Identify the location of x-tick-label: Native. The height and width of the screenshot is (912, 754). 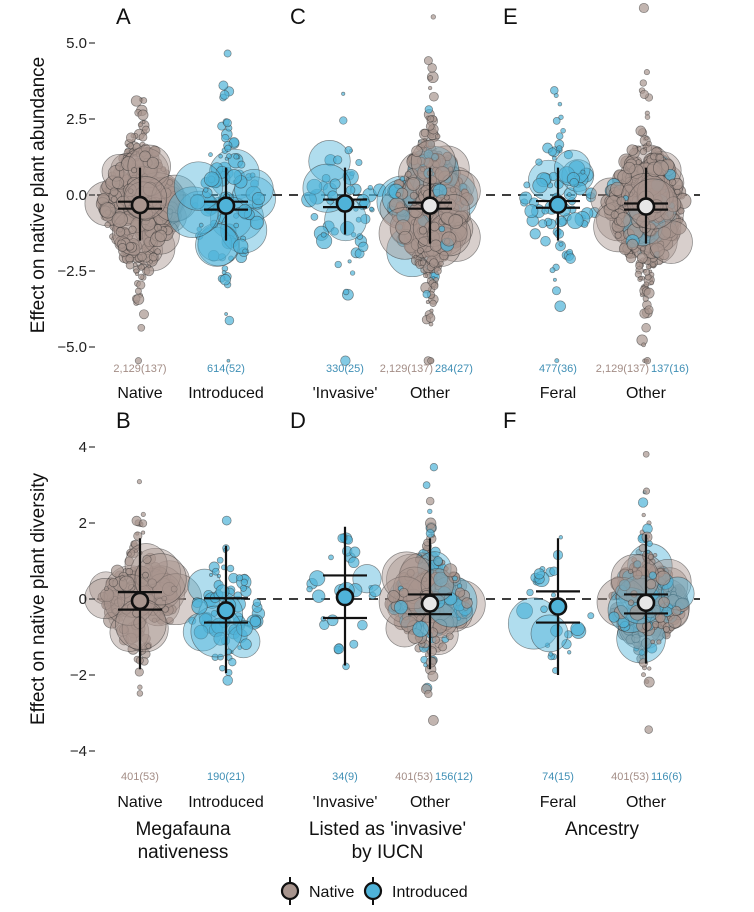
(139, 802).